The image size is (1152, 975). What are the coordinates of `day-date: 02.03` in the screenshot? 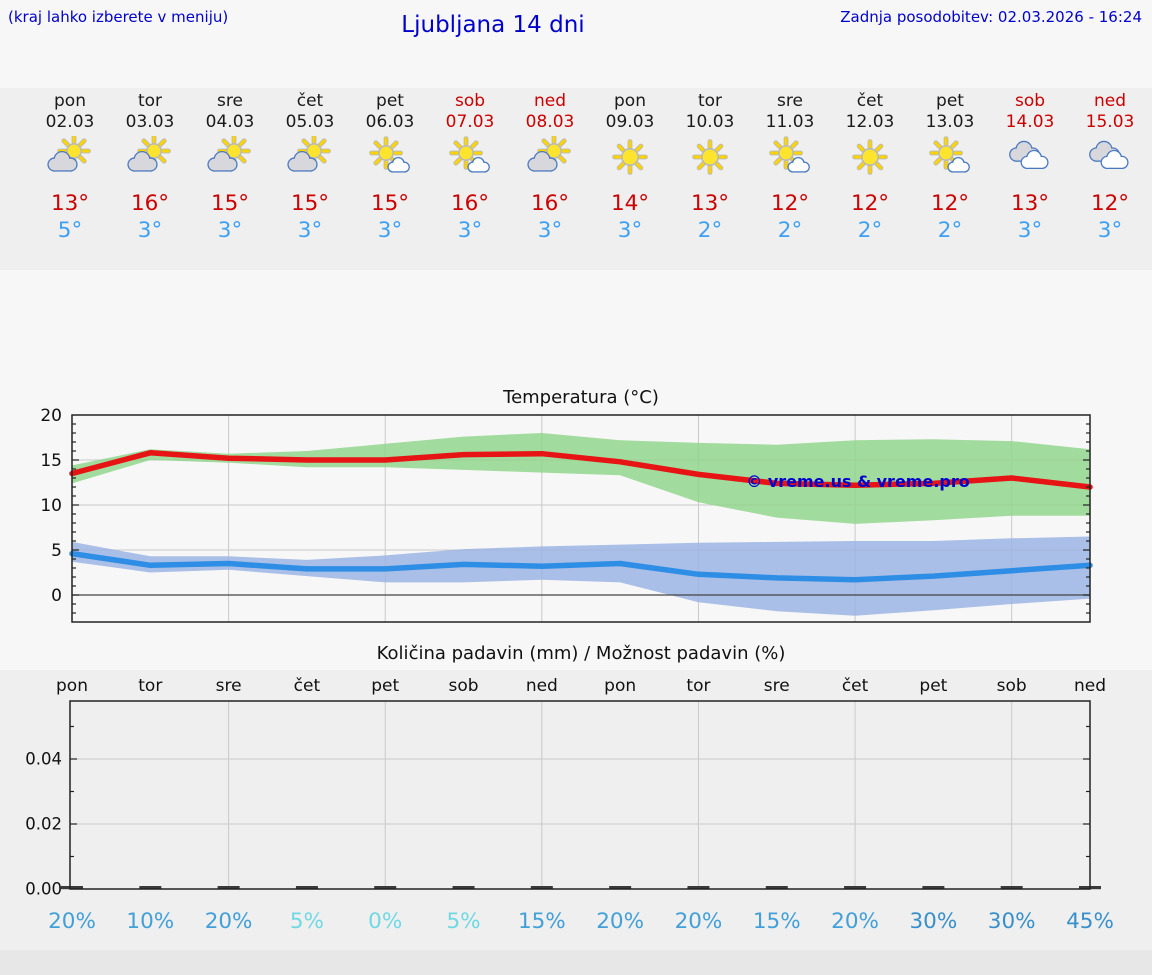 It's located at (70, 122).